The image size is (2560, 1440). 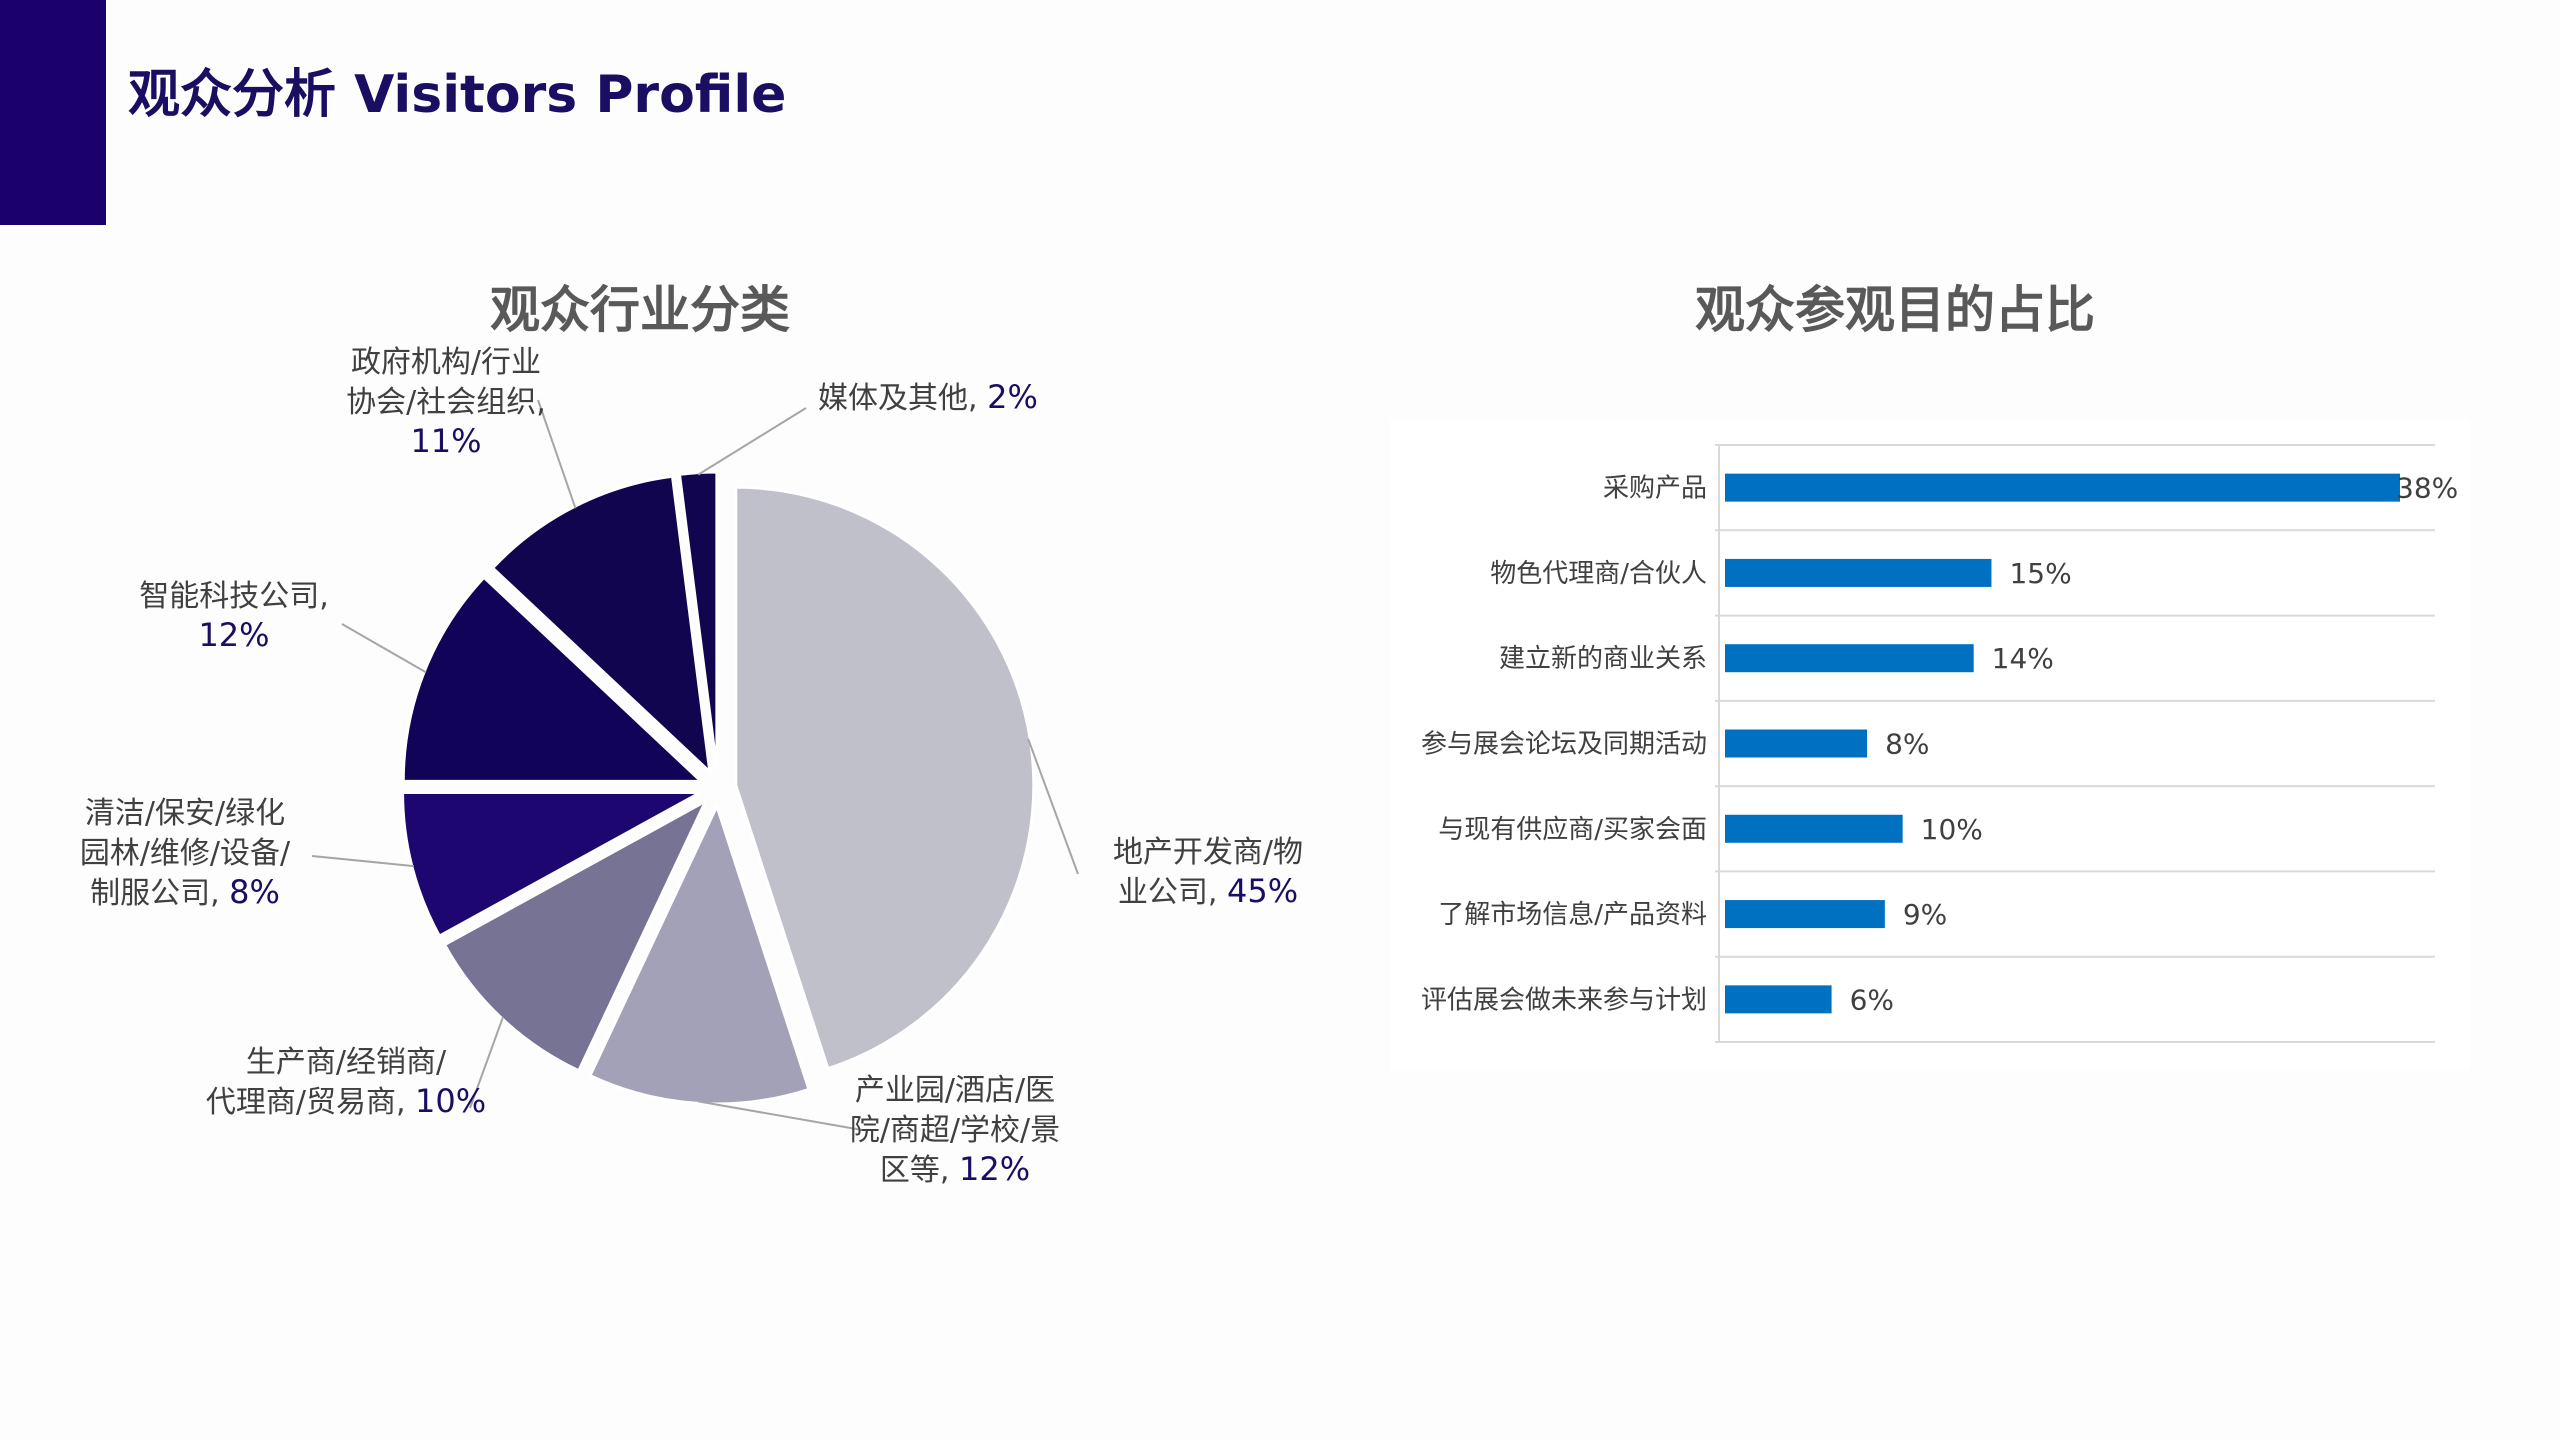 What do you see at coordinates (2023, 658) in the screenshot?
I see `bar-value-label: 14%` at bounding box center [2023, 658].